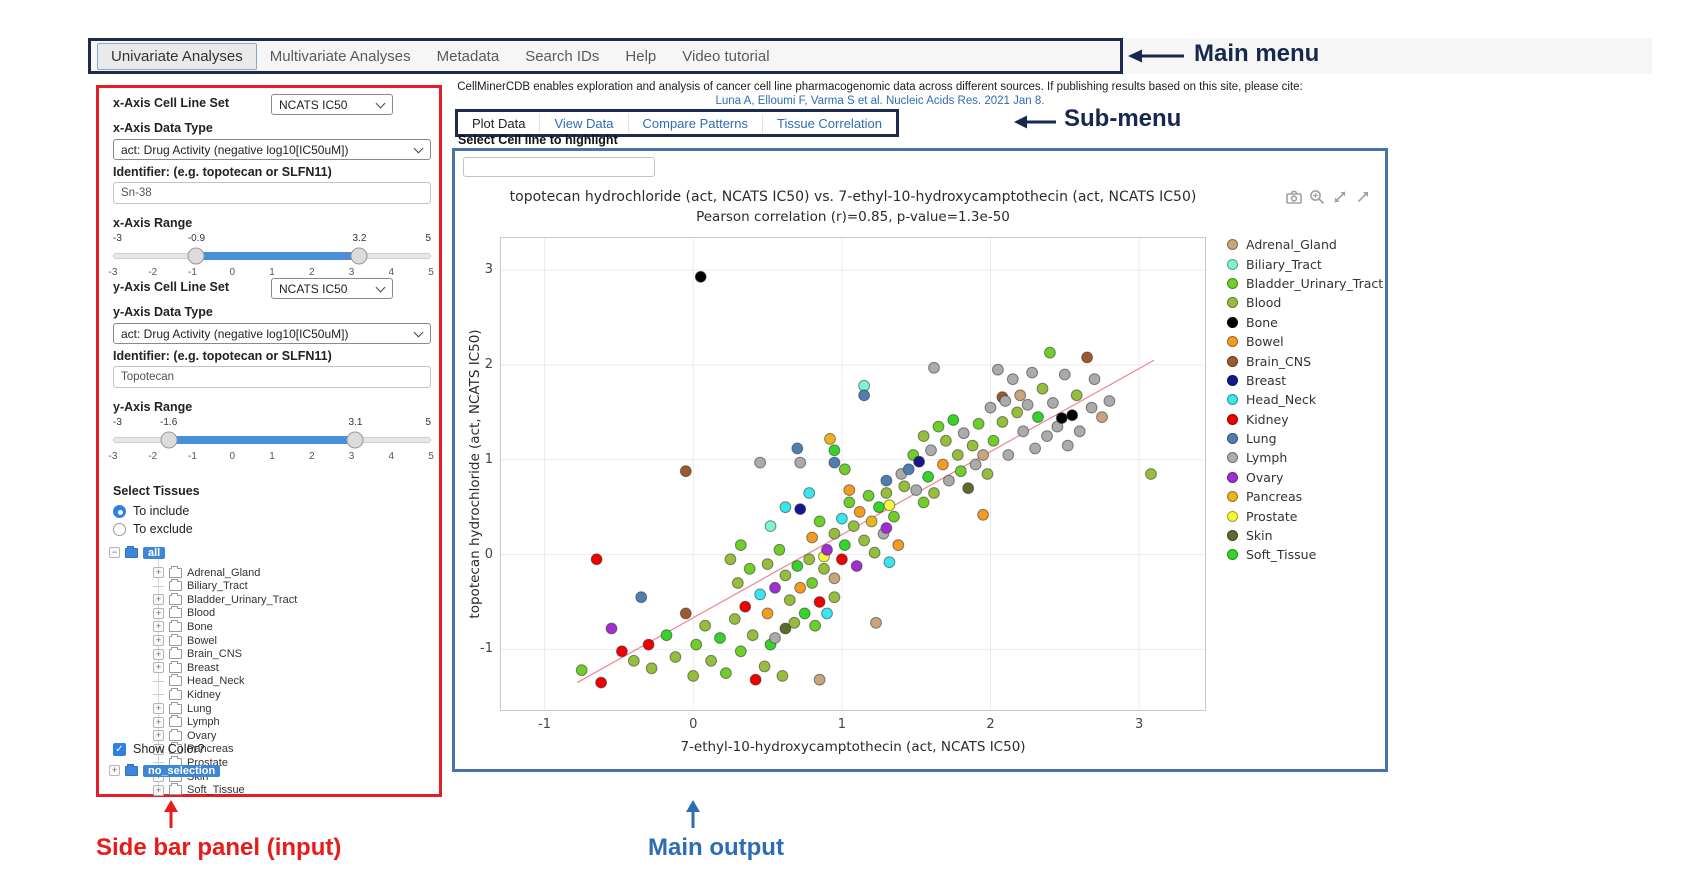 Image resolution: width=1689 pixels, height=896 pixels. Describe the element at coordinates (1305, 360) in the screenshot. I see `legend-item-brain-cns: Brain_CNS` at that location.